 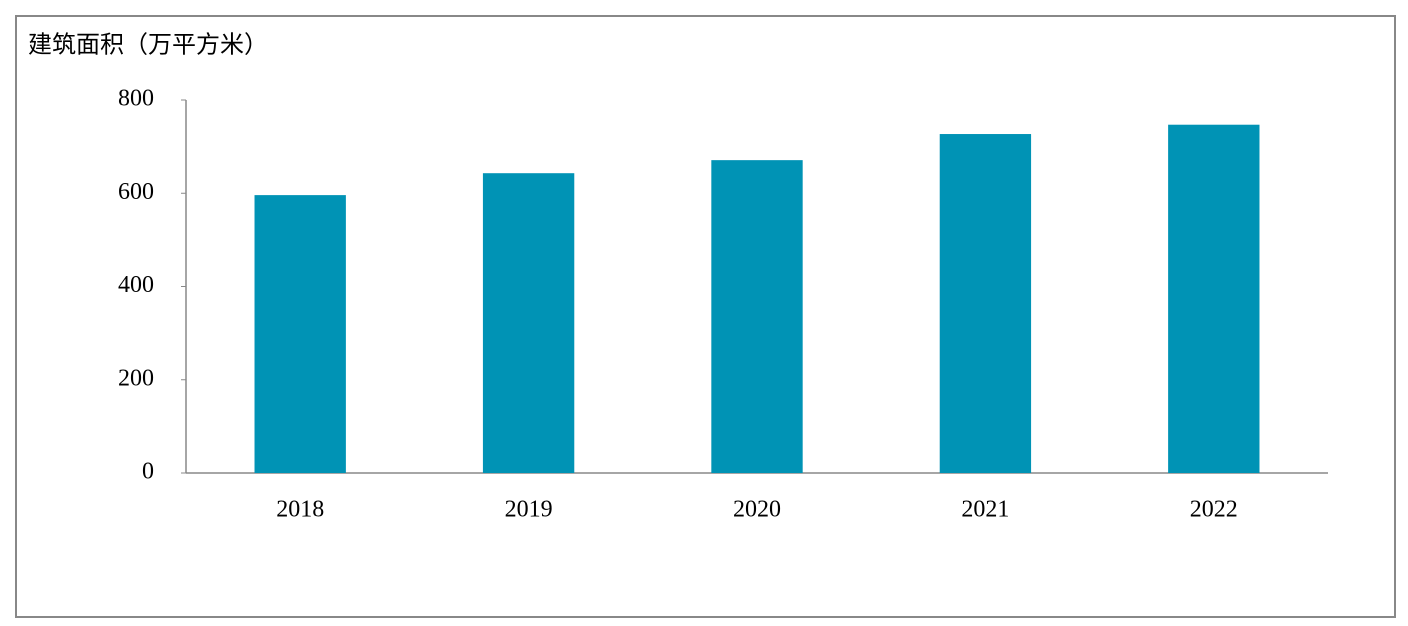 What do you see at coordinates (148, 472) in the screenshot?
I see `y-tick-label: 0` at bounding box center [148, 472].